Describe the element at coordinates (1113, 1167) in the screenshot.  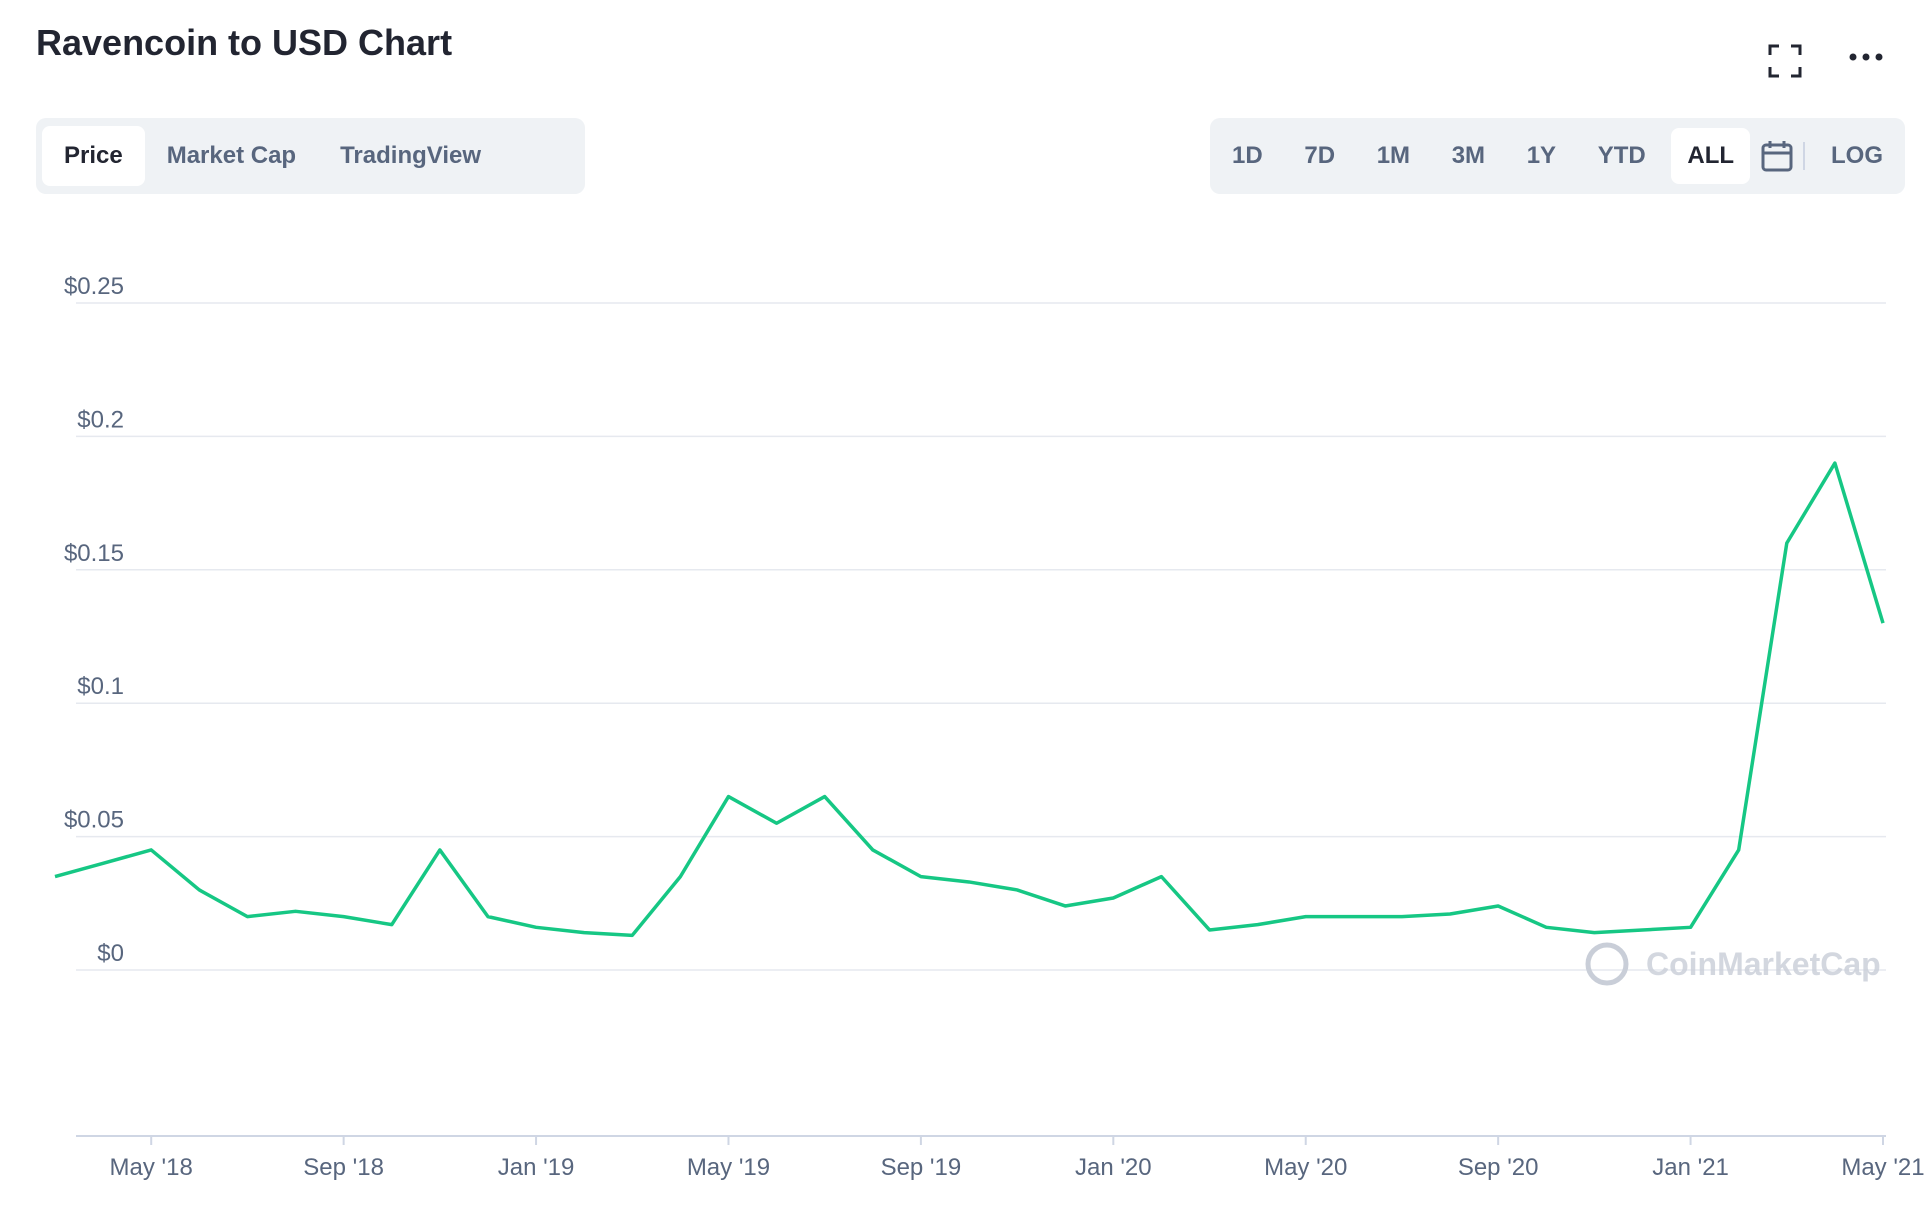
I see `x-tick-label: Jan '20` at that location.